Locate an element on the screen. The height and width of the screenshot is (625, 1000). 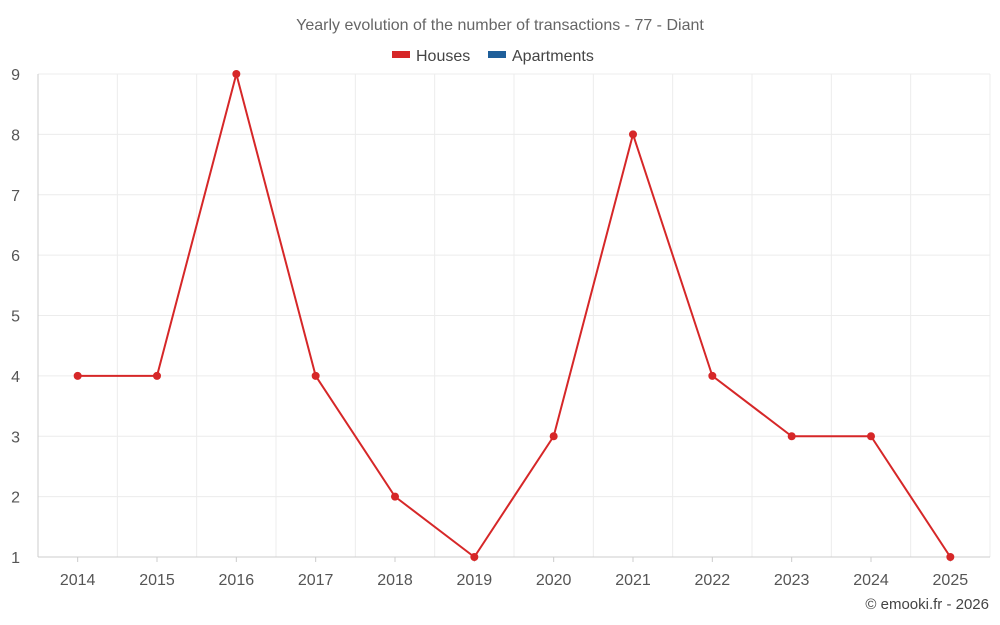
y-tick-label: 4 is located at coordinates (15, 377).